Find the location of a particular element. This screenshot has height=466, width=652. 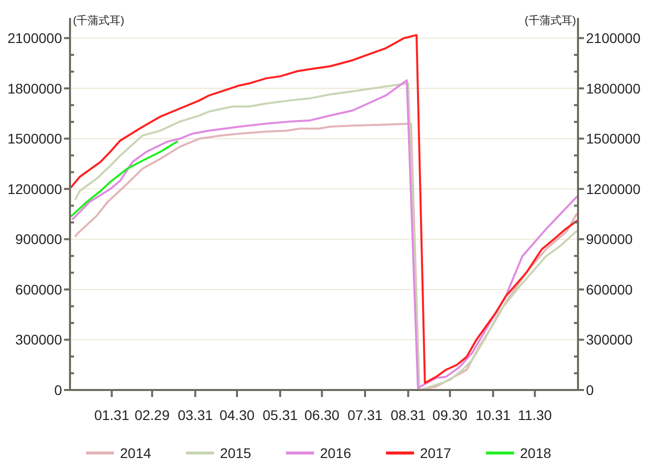

x-tick-label: 01.31 is located at coordinates (112, 415).